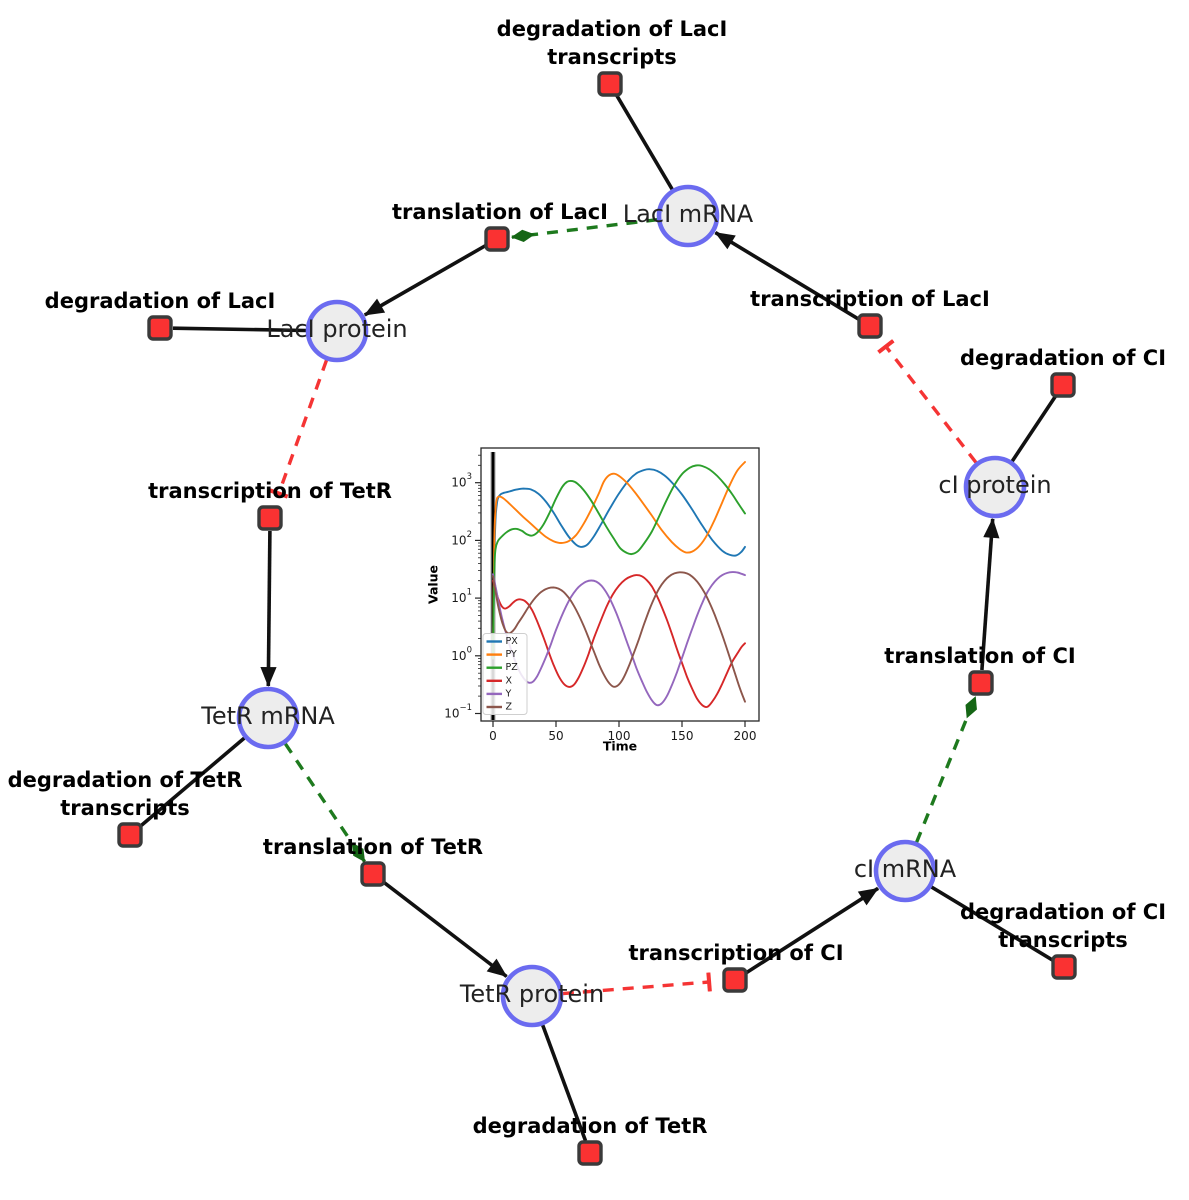 This screenshot has height=1200, width=1189. What do you see at coordinates (990, 594) in the screenshot?
I see `edge-production-transl_ci-ci_protein` at bounding box center [990, 594].